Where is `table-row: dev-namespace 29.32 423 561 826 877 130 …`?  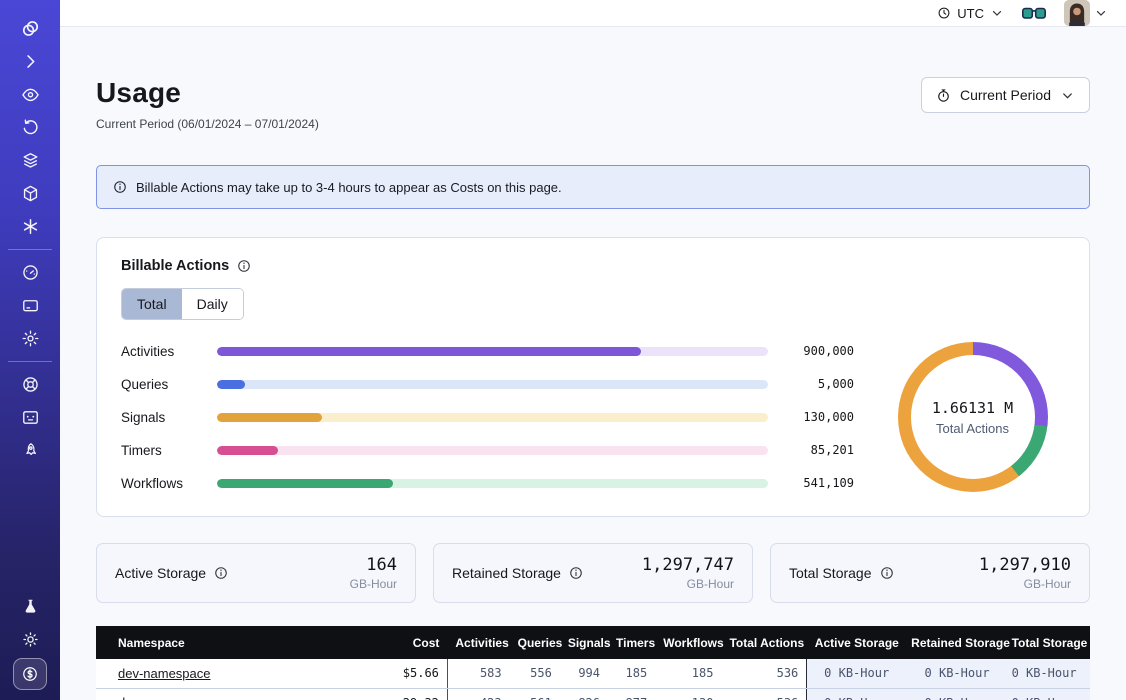
table-row: dev-namespace 29.32 423 561 826 877 130 … is located at coordinates (593, 694).